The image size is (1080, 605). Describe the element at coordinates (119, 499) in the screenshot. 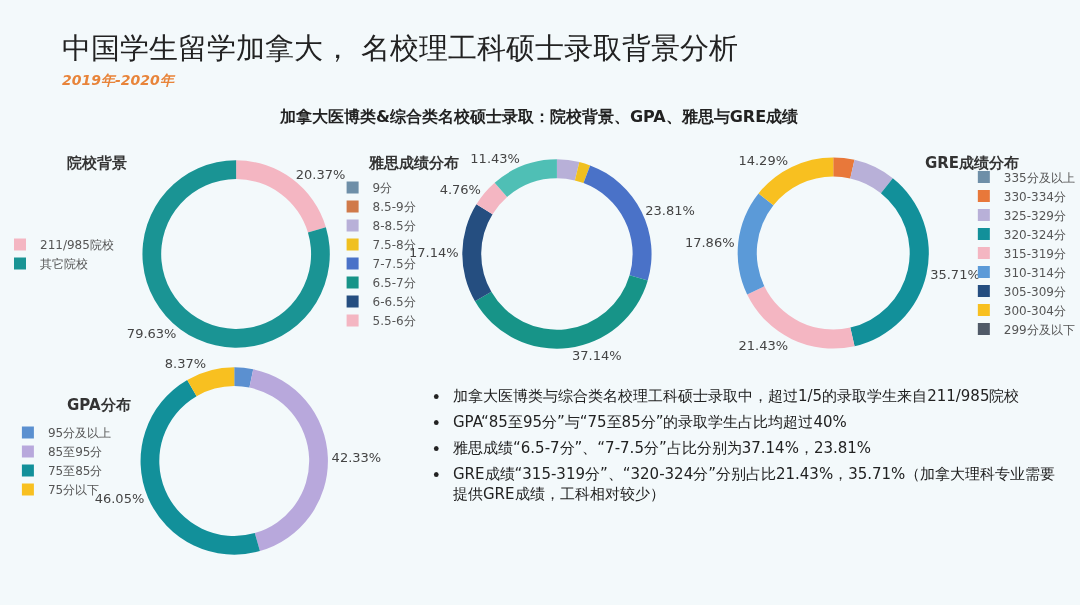

I see `data-label: 46.05%` at that location.